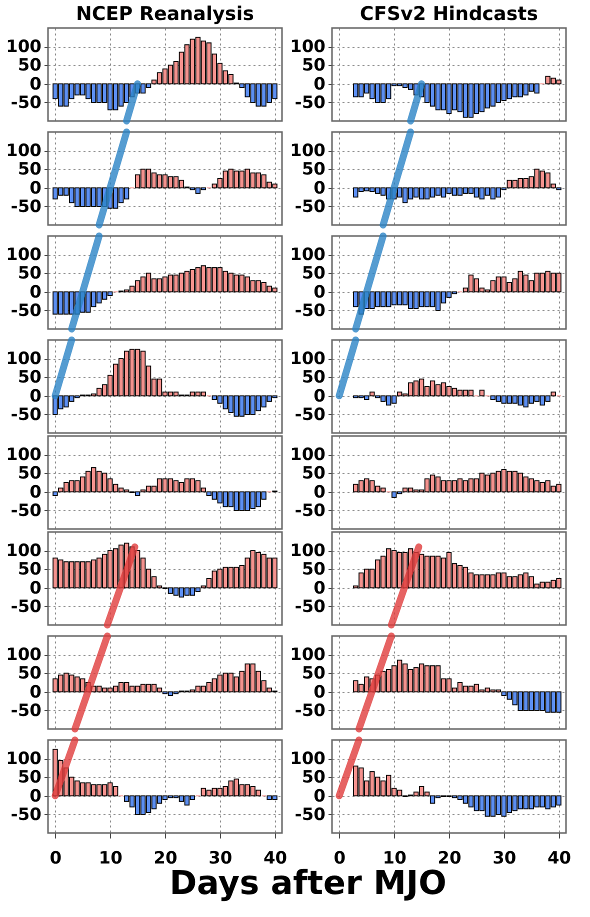 This screenshot has width=590, height=917. What do you see at coordinates (56, 858) in the screenshot?
I see `x-tick-label: 0` at bounding box center [56, 858].